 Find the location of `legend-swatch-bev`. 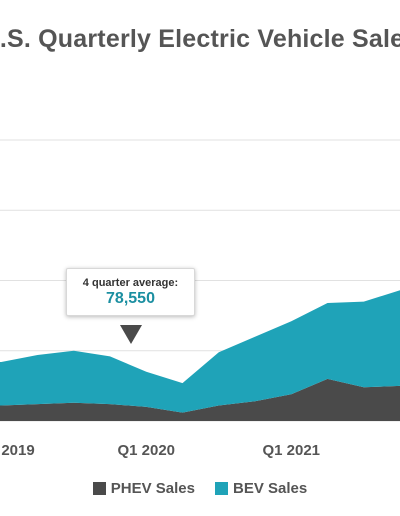

legend-swatch-bev is located at coordinates (221, 488).